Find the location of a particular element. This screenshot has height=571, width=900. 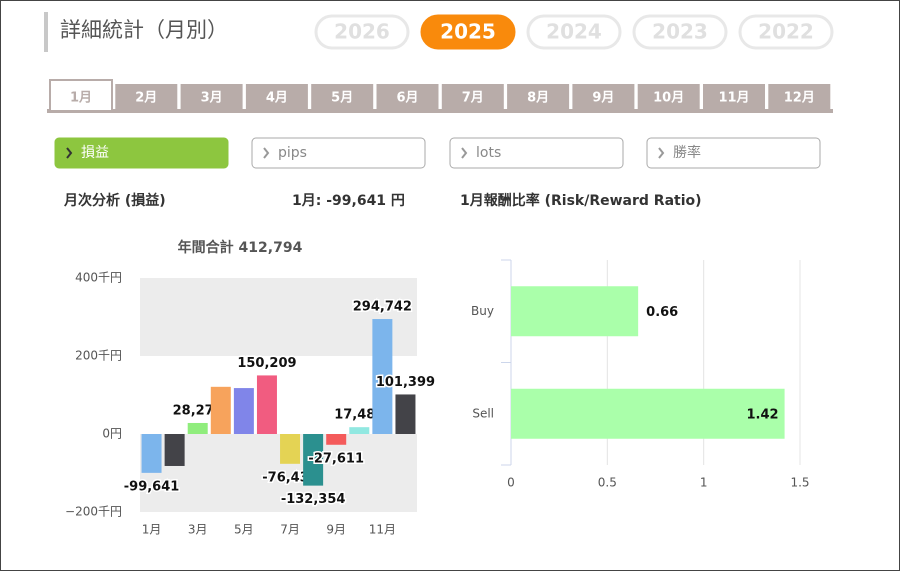

y-tick-label: −200千円 is located at coordinates (93, 512).